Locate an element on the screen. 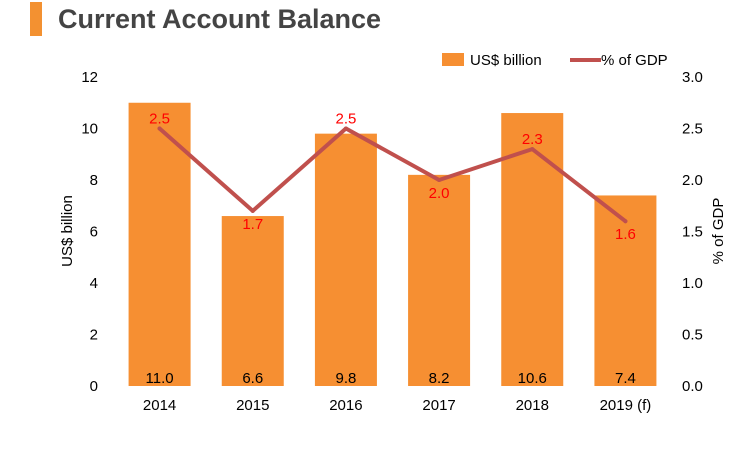  y2-tick-label: 2.5 is located at coordinates (692, 129).